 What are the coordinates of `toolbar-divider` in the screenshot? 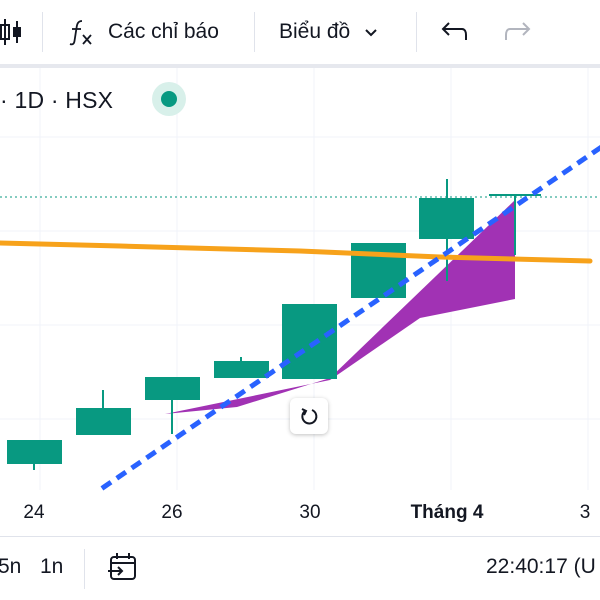 It's located at (300, 66).